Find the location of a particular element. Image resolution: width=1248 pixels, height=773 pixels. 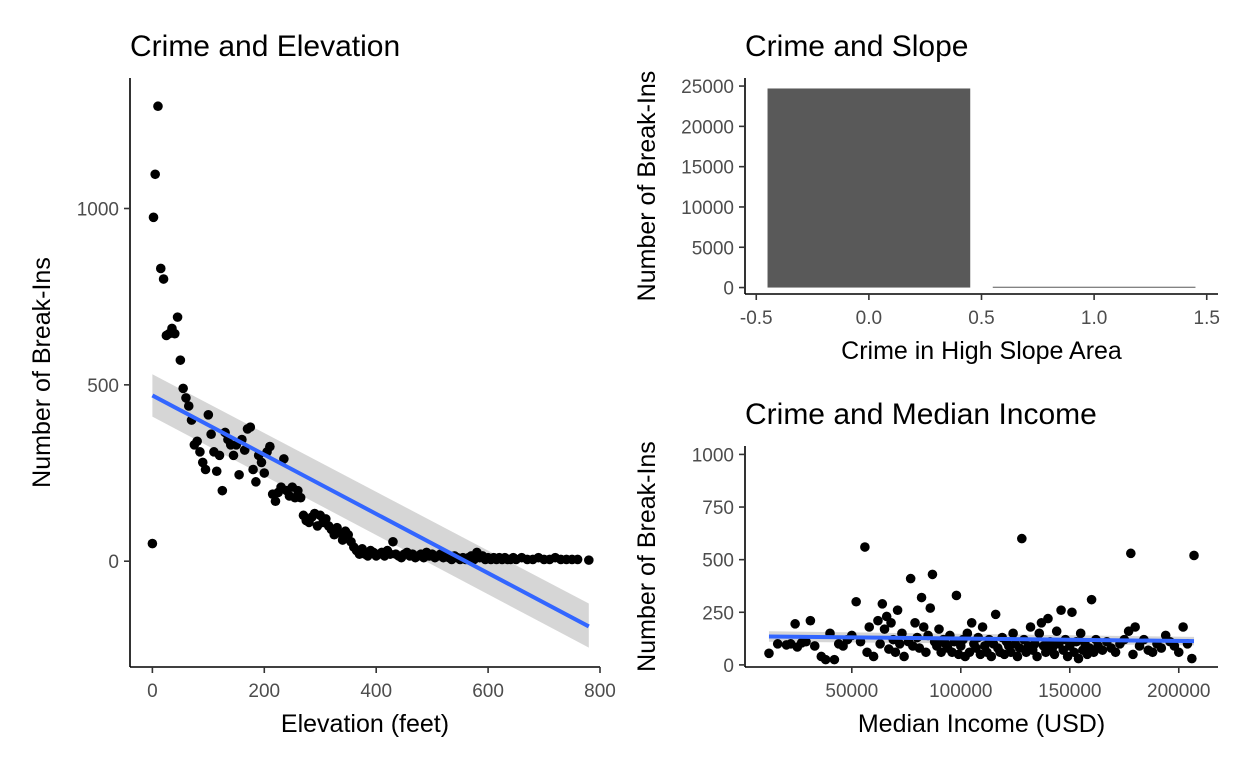

chart-title: Crime and Slope is located at coordinates (856, 46).